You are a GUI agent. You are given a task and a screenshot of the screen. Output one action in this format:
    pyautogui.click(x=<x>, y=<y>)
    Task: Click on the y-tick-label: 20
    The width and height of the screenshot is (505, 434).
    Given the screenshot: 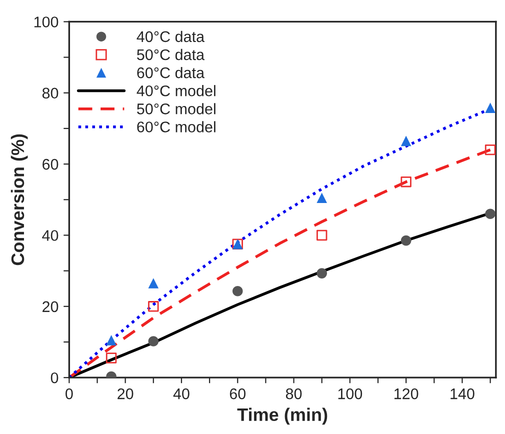 What is the action you would take?
    pyautogui.click(x=50, y=306)
    